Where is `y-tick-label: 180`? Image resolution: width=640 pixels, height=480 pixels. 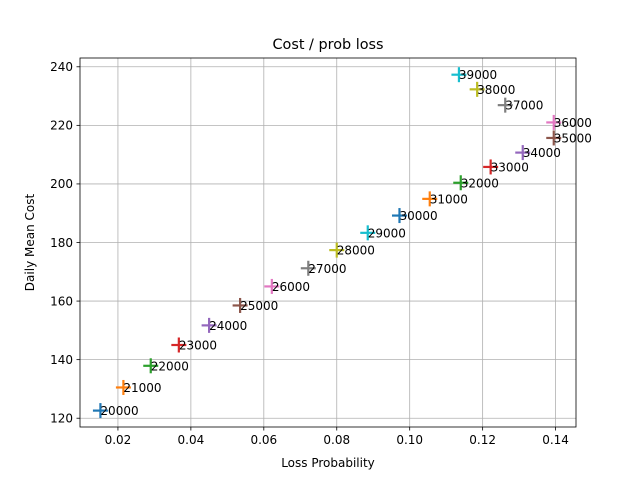
y-tick-label: 180 is located at coordinates (61, 243).